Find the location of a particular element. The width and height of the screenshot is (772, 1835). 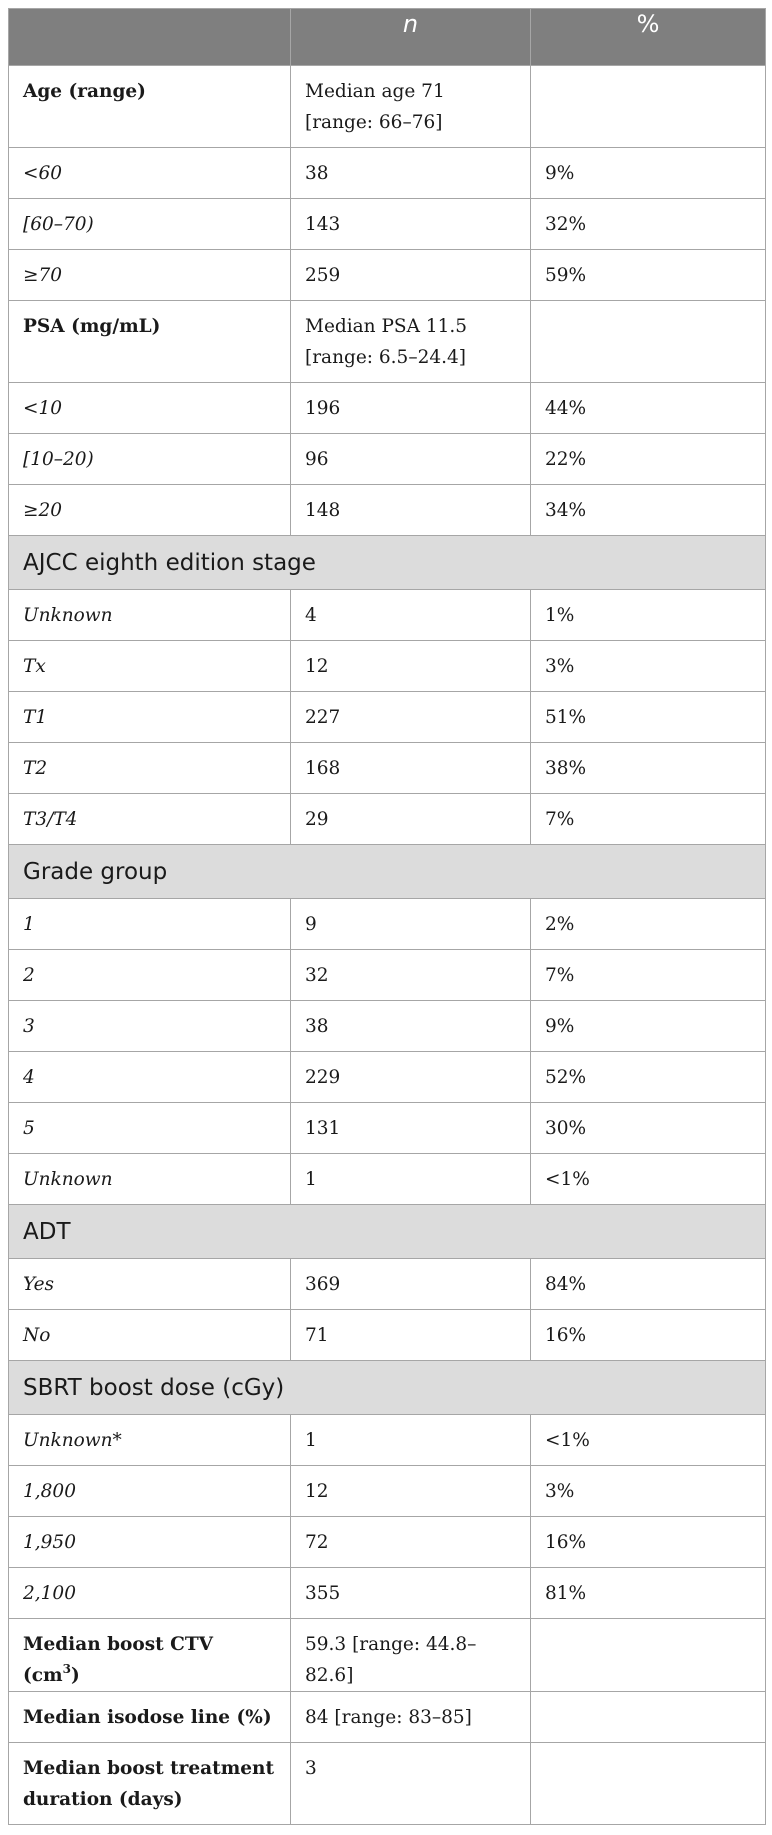

row-n: 148 is located at coordinates (410, 510).